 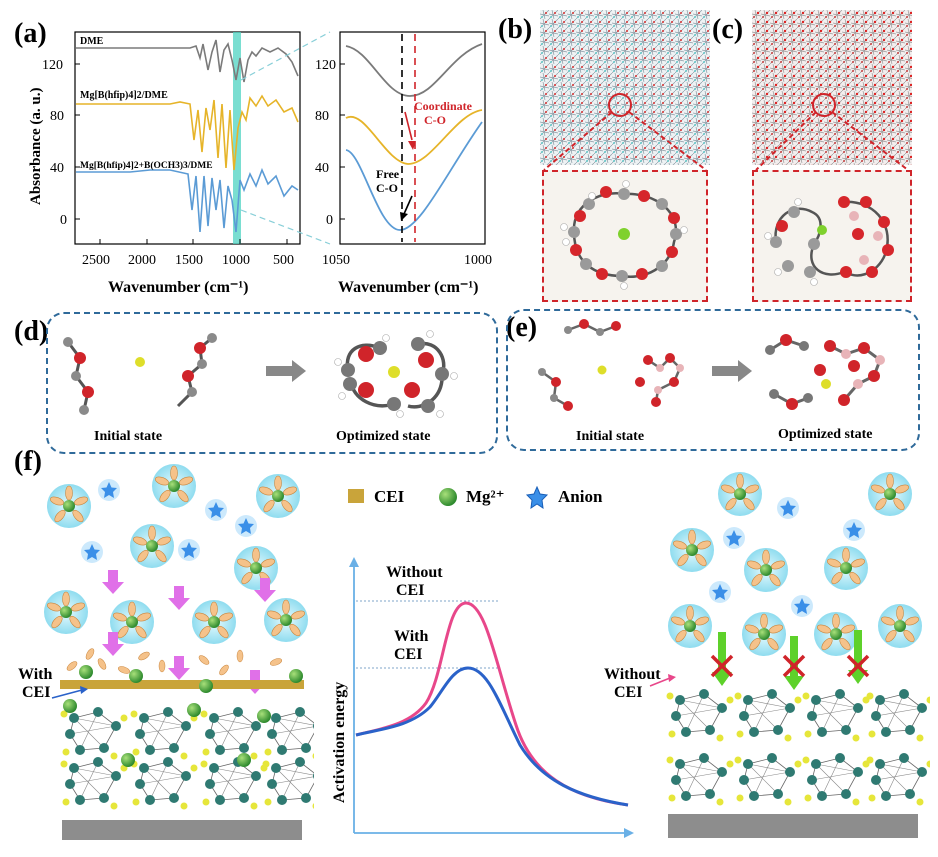 I want to click on coord-arrowhead, so click(x=412, y=145).